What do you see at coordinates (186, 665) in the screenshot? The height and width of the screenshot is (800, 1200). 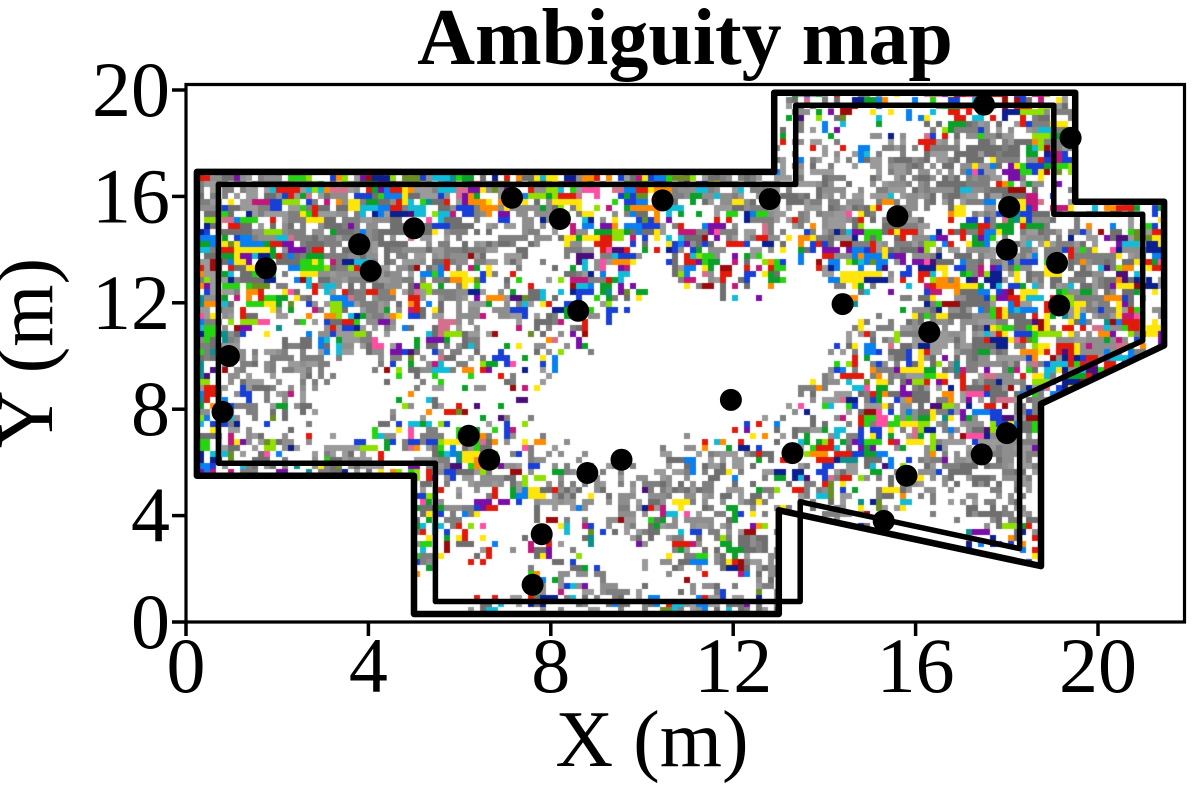 I see `x-tick-label: 0` at bounding box center [186, 665].